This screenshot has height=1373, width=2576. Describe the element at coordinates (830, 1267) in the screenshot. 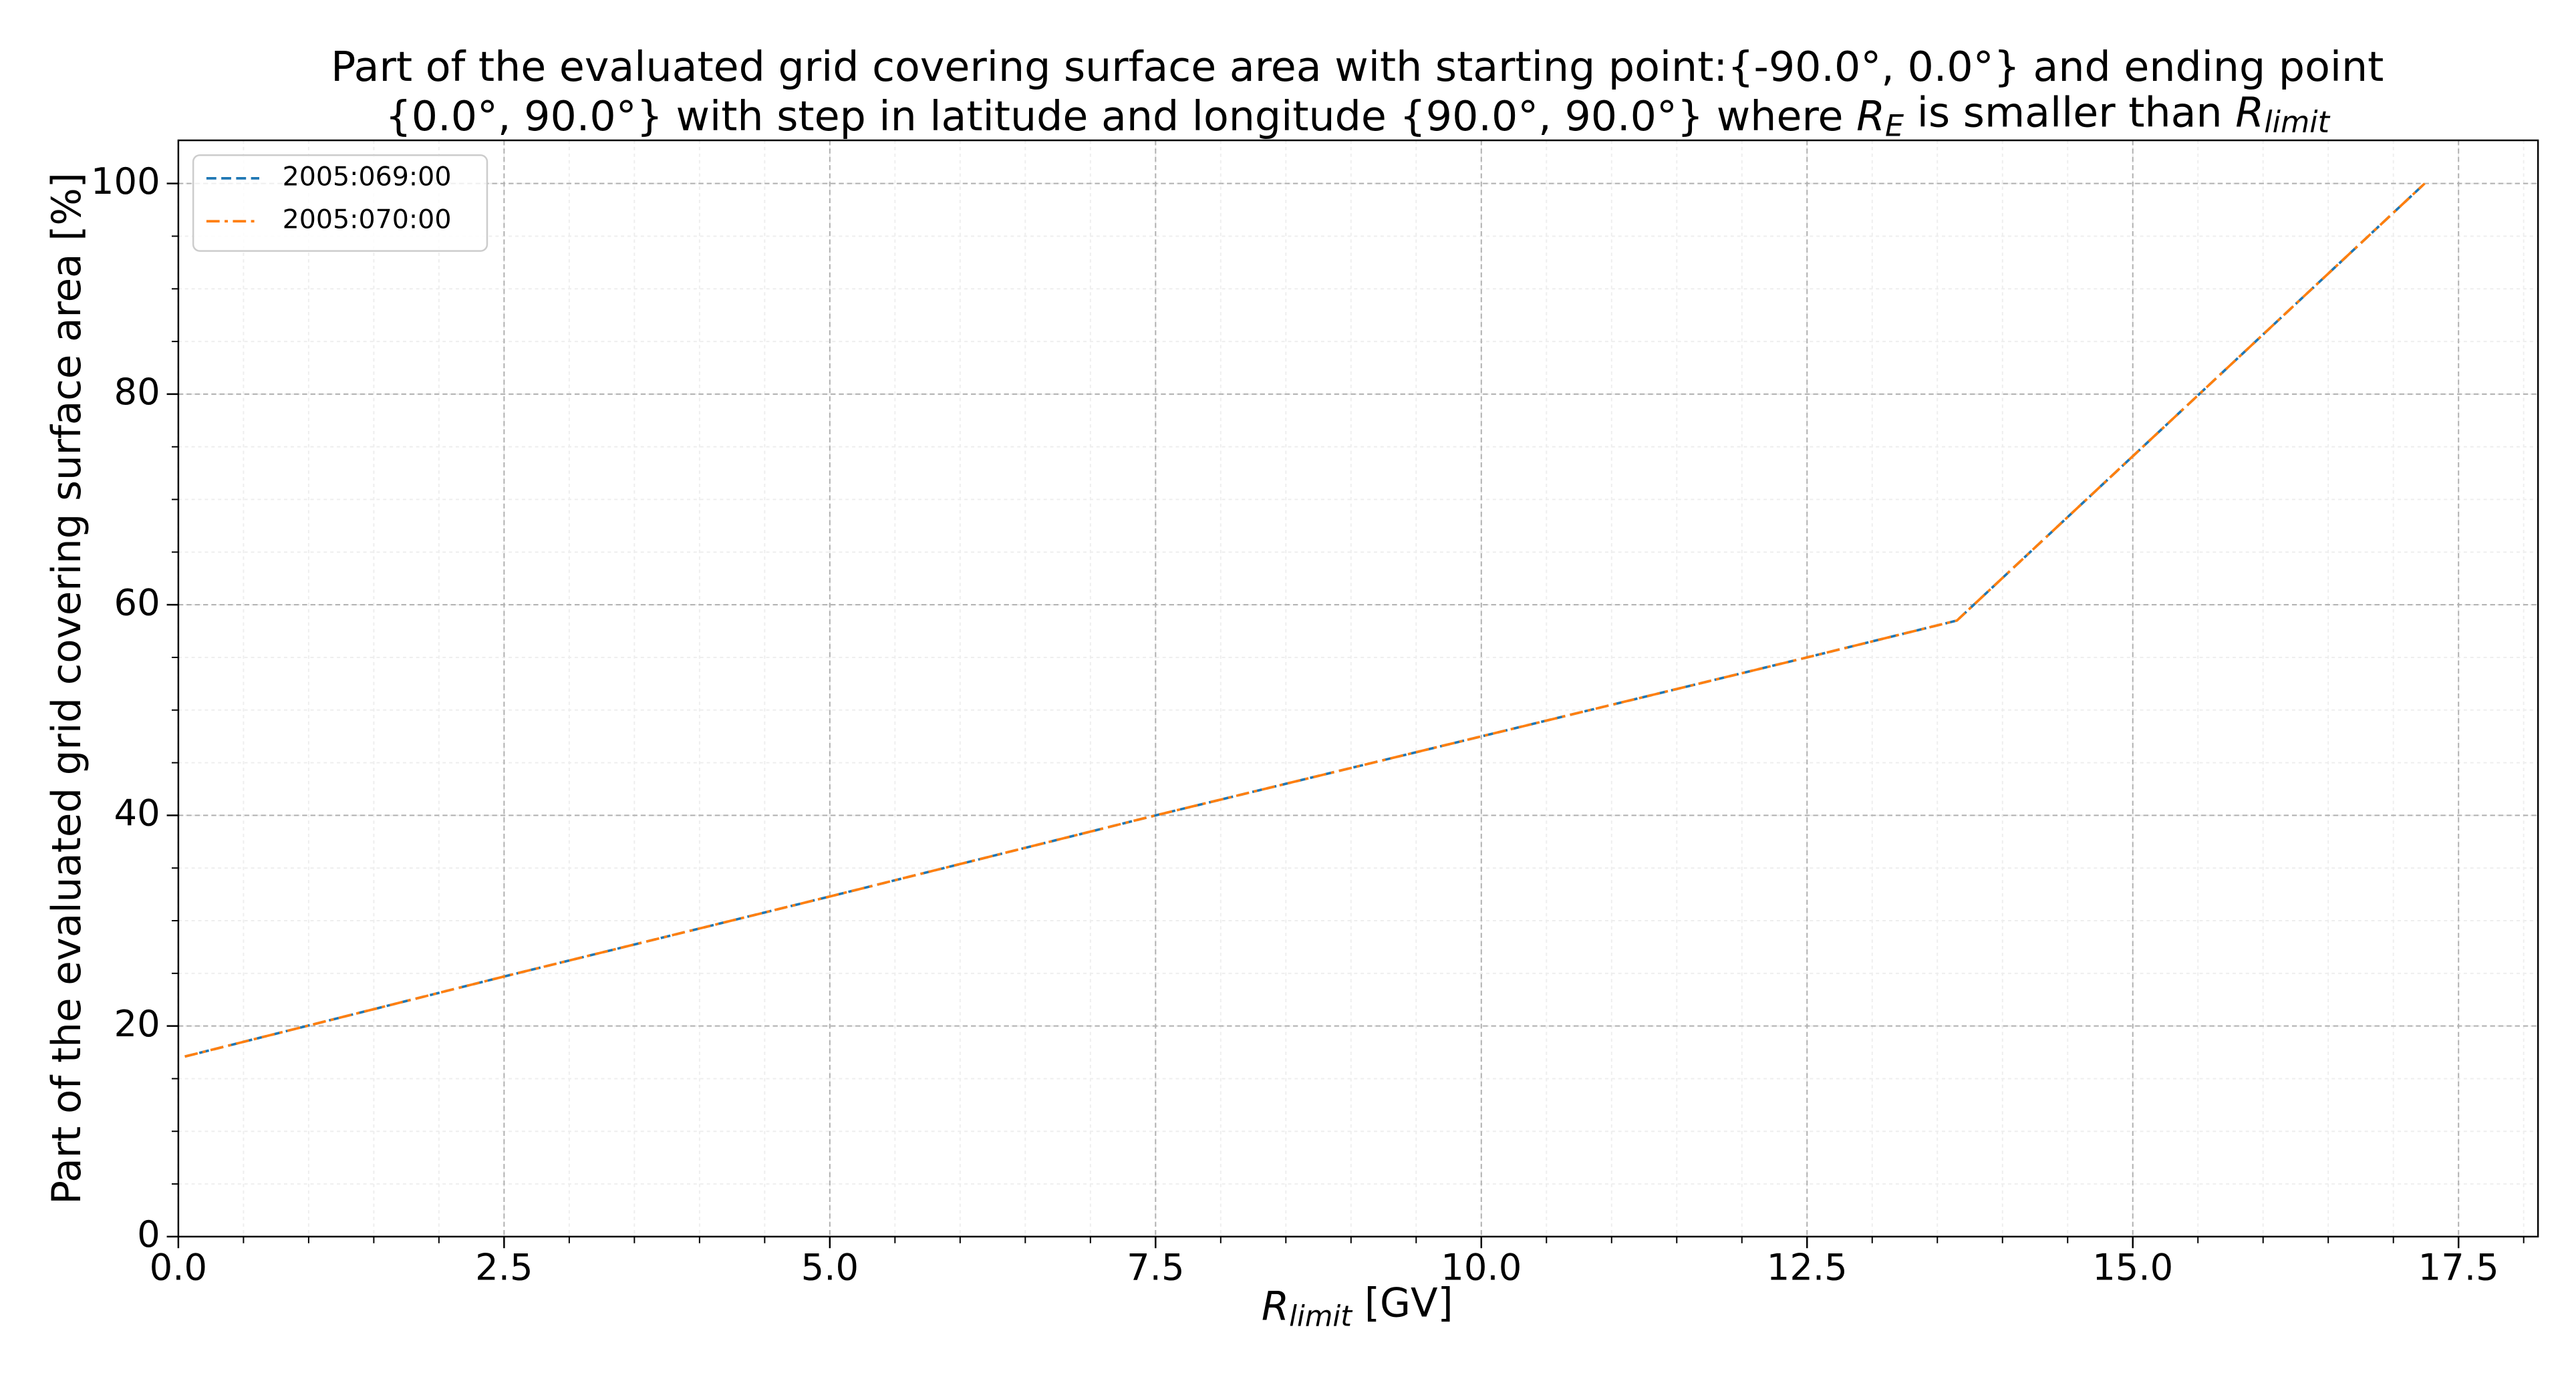

I see `x-tick-label: 5.0` at that location.